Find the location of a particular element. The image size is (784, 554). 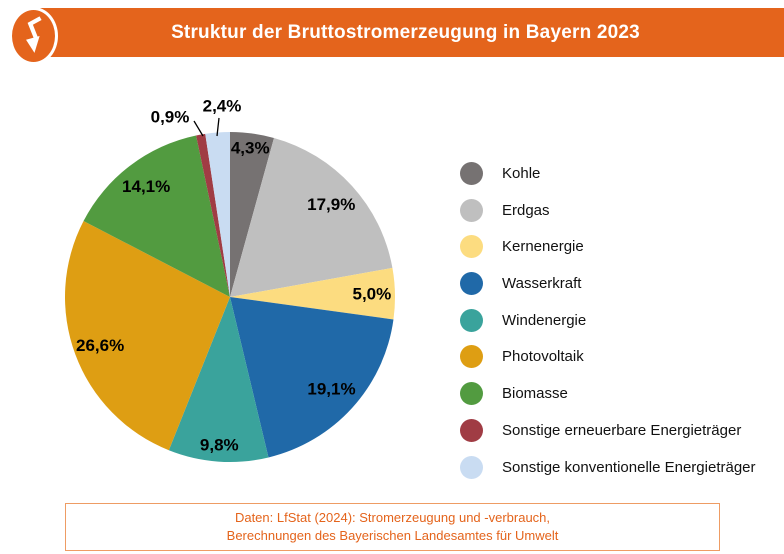

legend-label: Windenergie is located at coordinates (544, 320).